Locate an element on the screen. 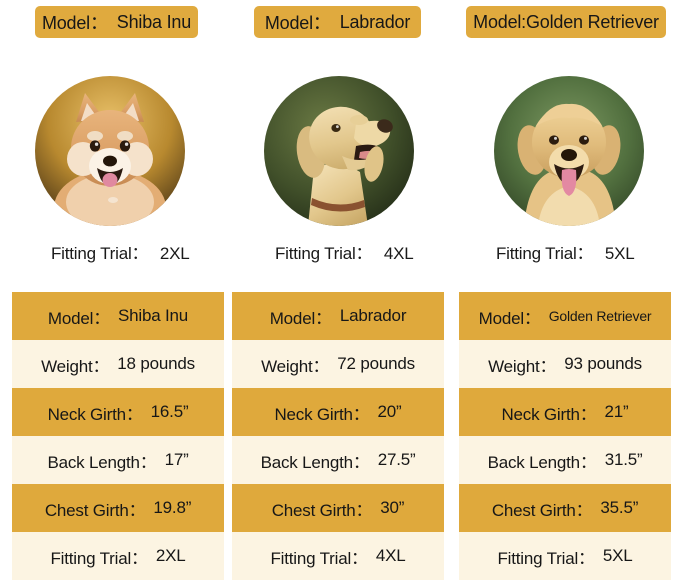 The height and width of the screenshot is (586, 679). model-badge-shiba-inu: Model： Shiba Inu is located at coordinates (116, 22).